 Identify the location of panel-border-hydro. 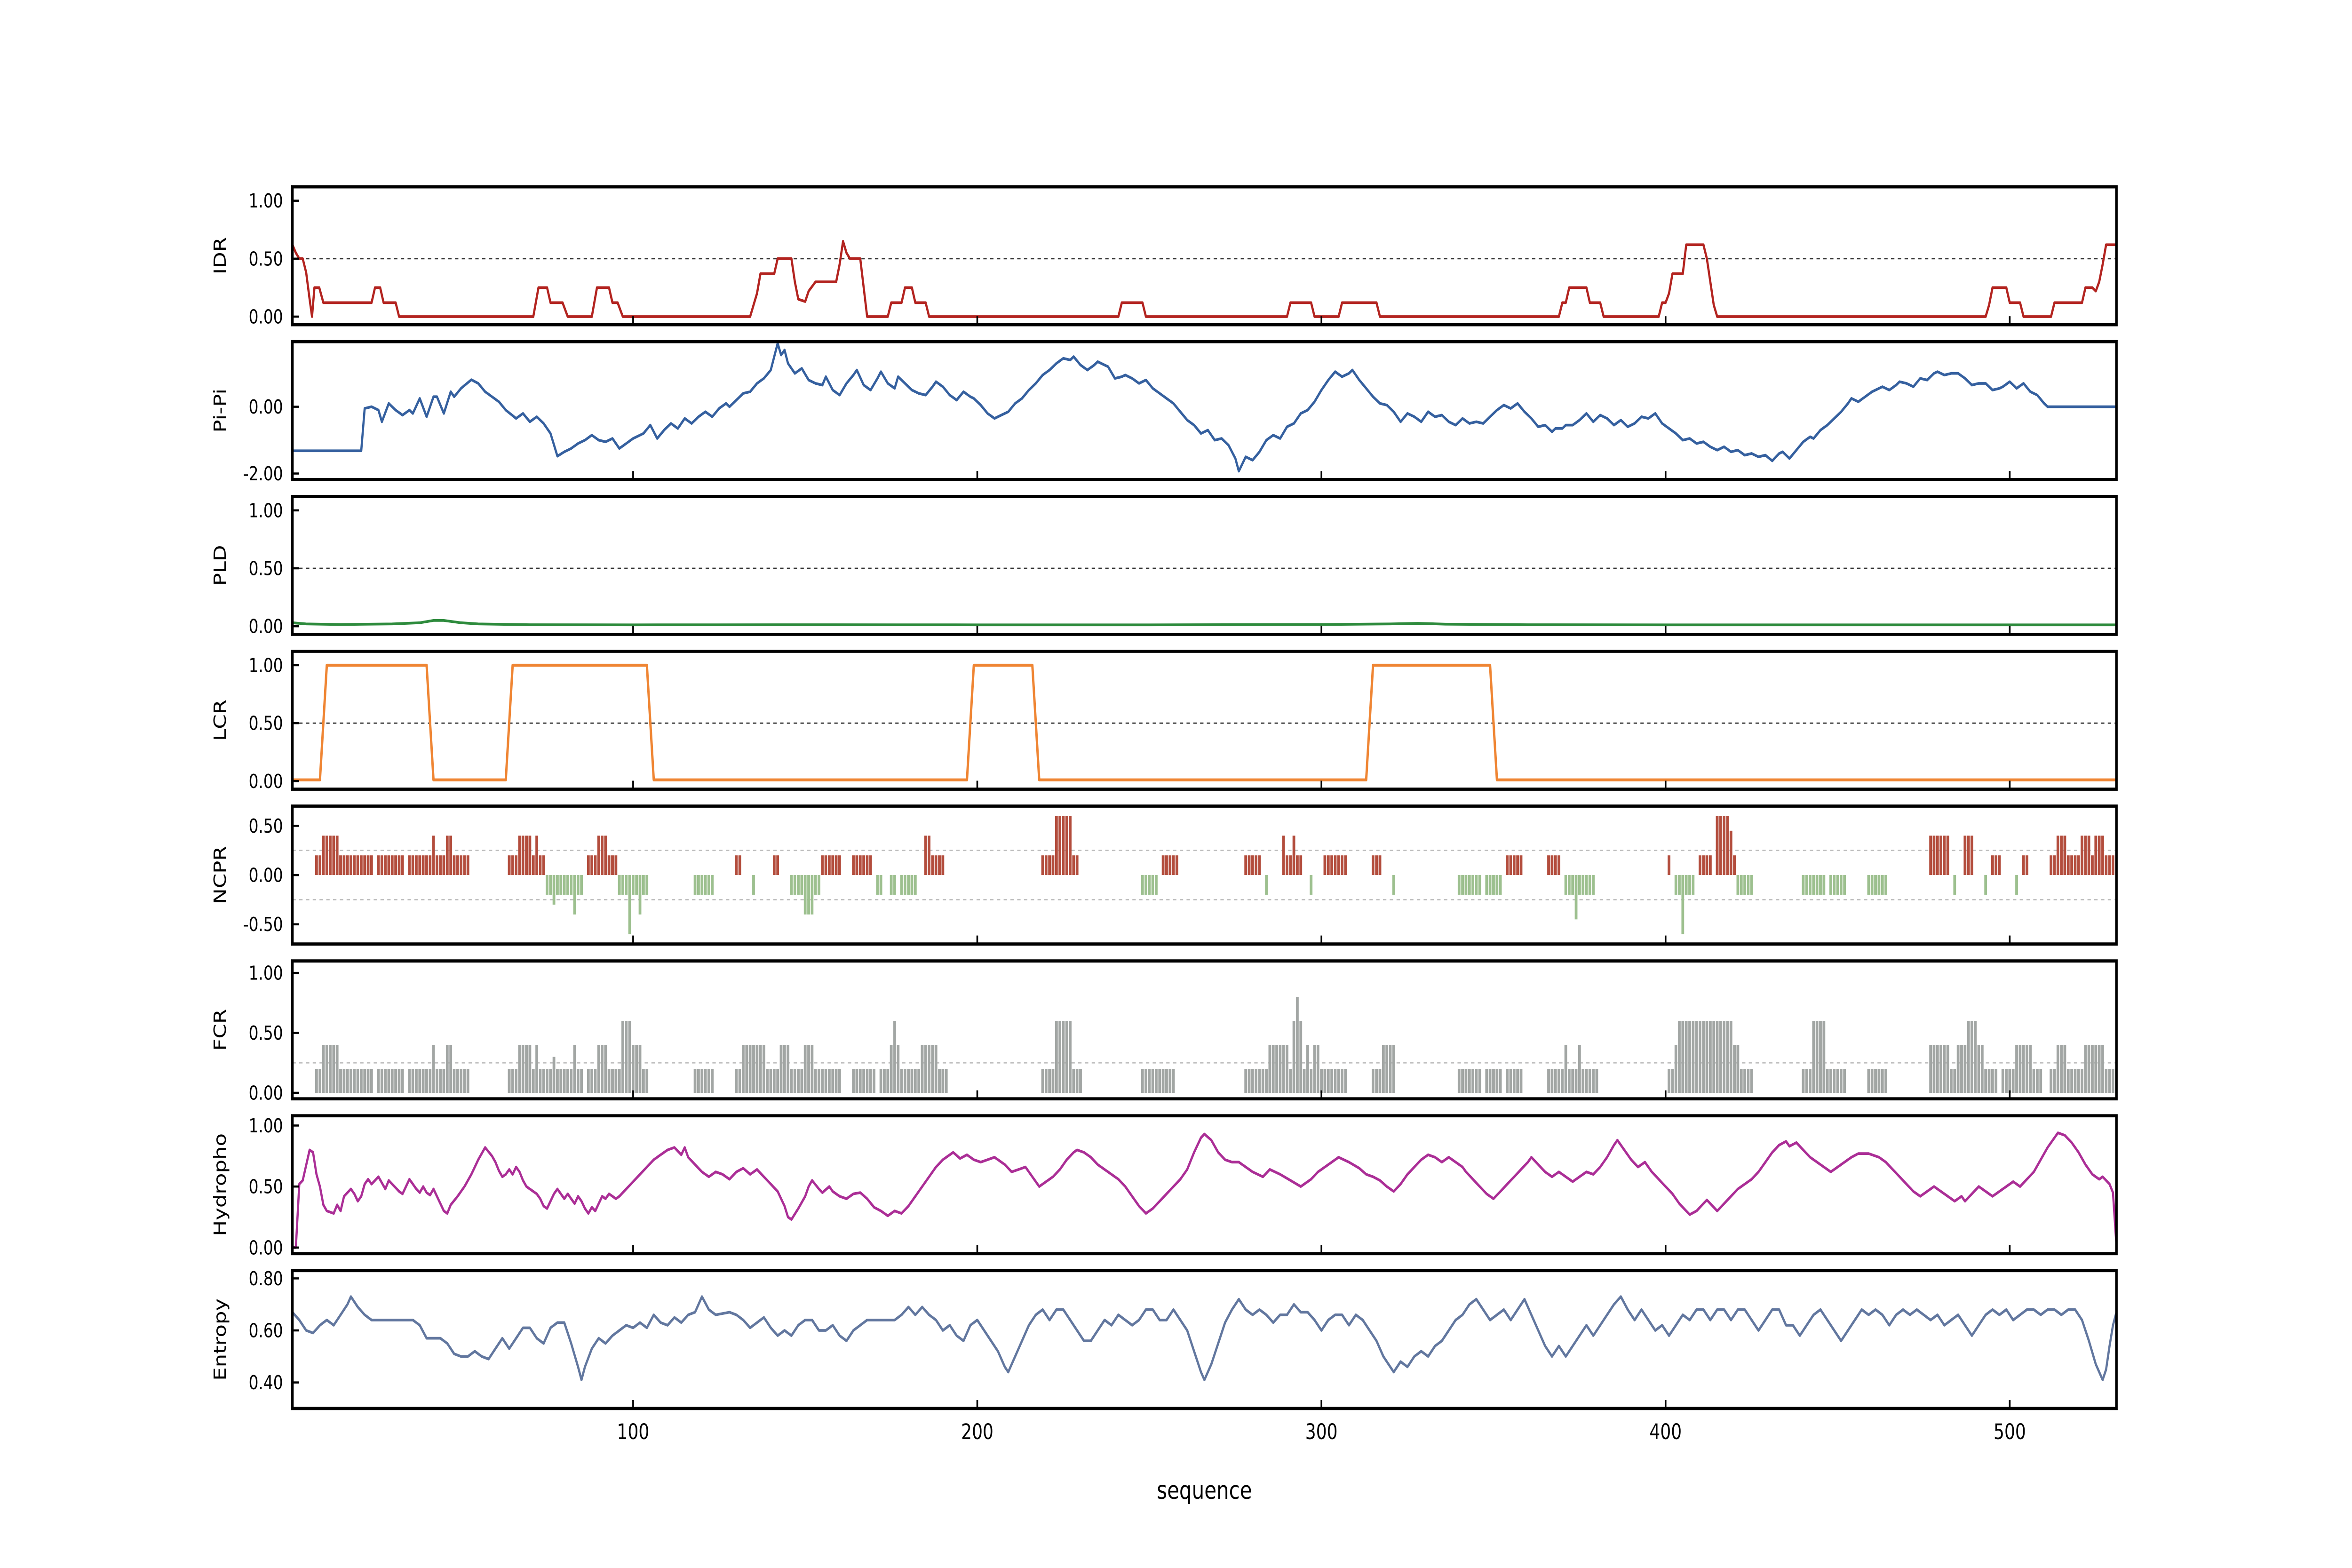
(1204, 1185).